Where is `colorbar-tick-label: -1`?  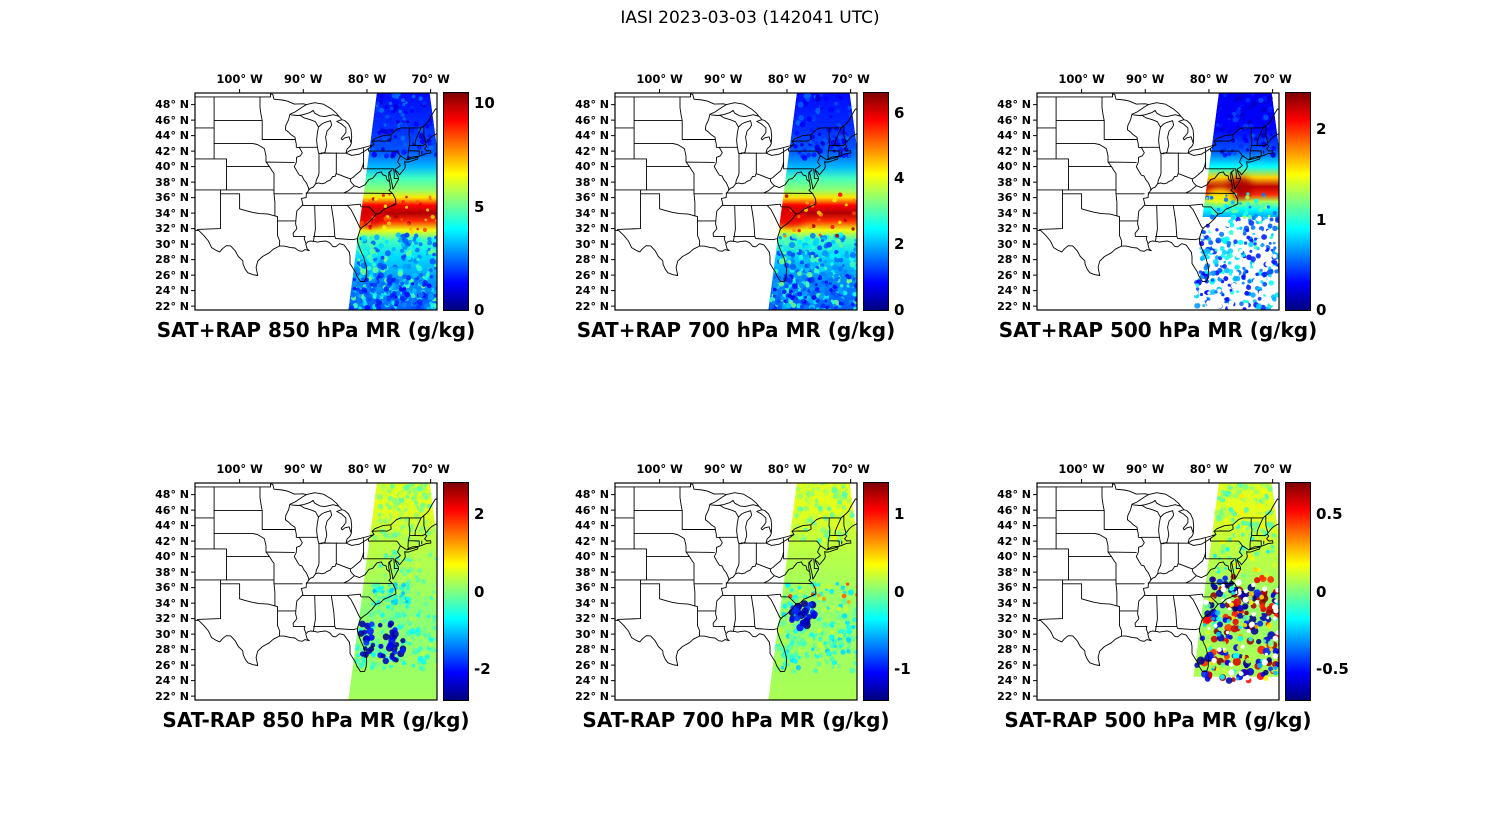 colorbar-tick-label: -1 is located at coordinates (902, 669).